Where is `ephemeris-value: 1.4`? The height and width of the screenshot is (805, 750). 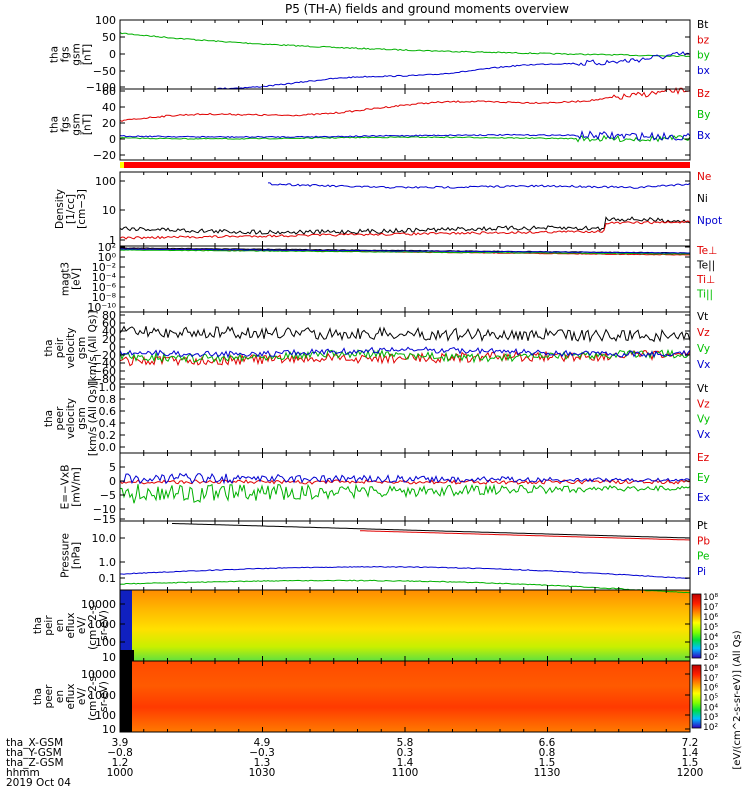
ephemeris-value: 1.4 is located at coordinates (405, 763).